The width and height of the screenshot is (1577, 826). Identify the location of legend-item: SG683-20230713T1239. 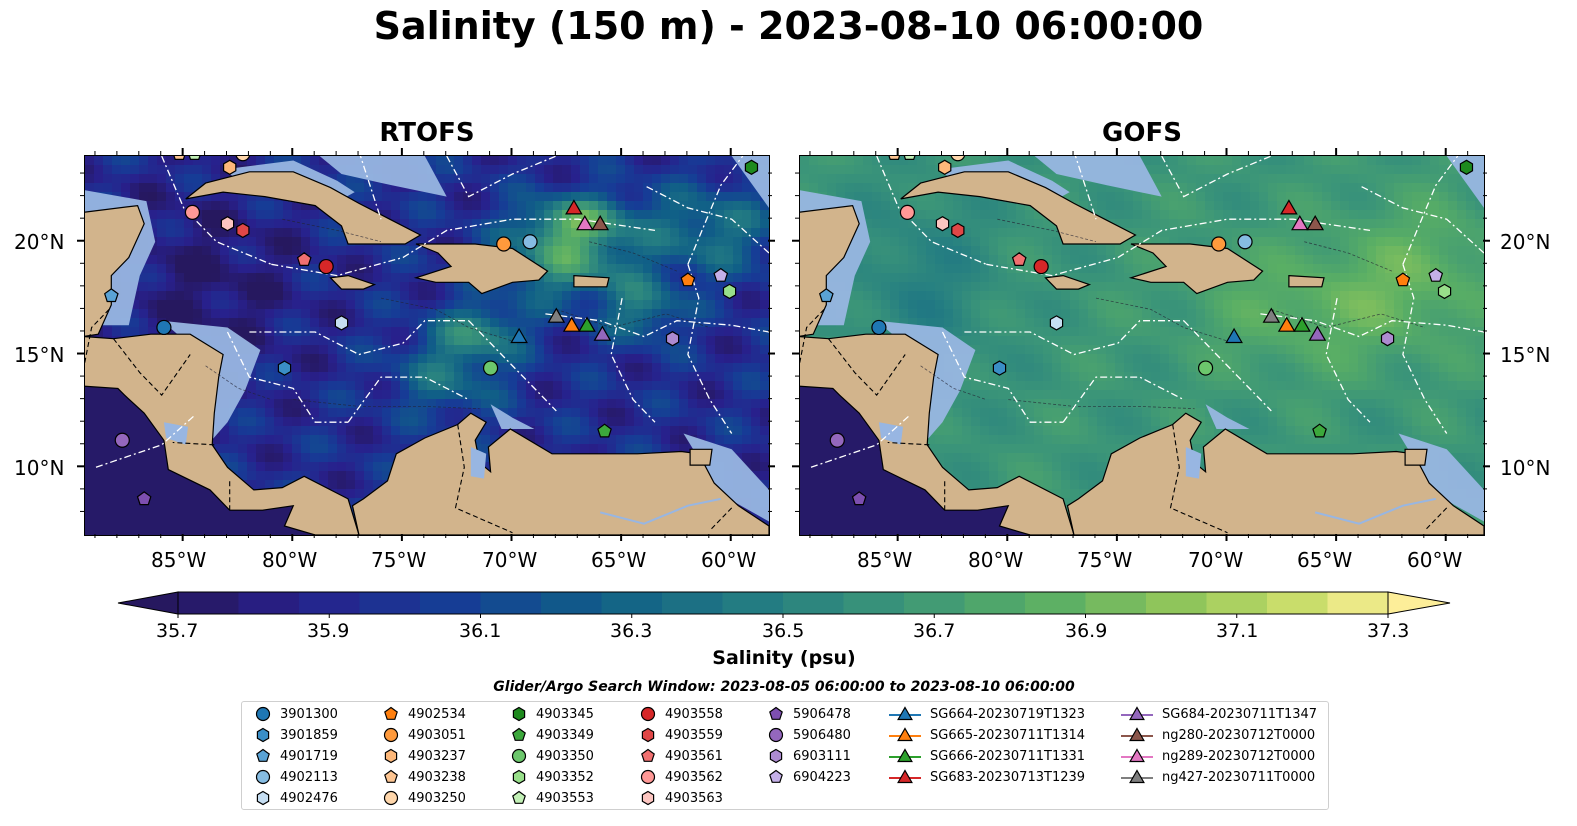
(986, 777).